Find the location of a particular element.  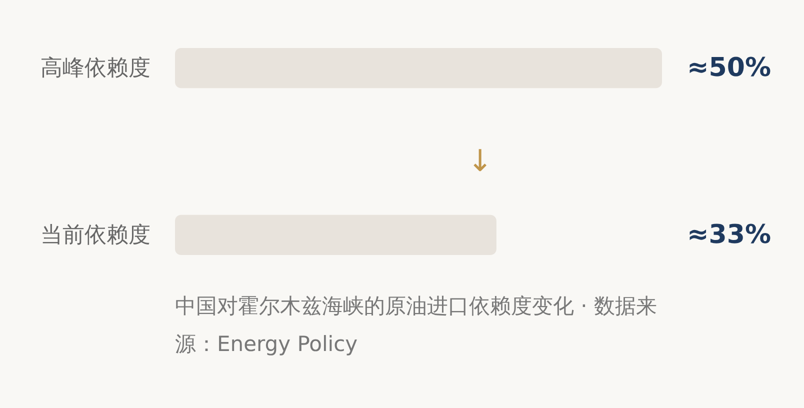

data-label: ≈50% is located at coordinates (729, 68).